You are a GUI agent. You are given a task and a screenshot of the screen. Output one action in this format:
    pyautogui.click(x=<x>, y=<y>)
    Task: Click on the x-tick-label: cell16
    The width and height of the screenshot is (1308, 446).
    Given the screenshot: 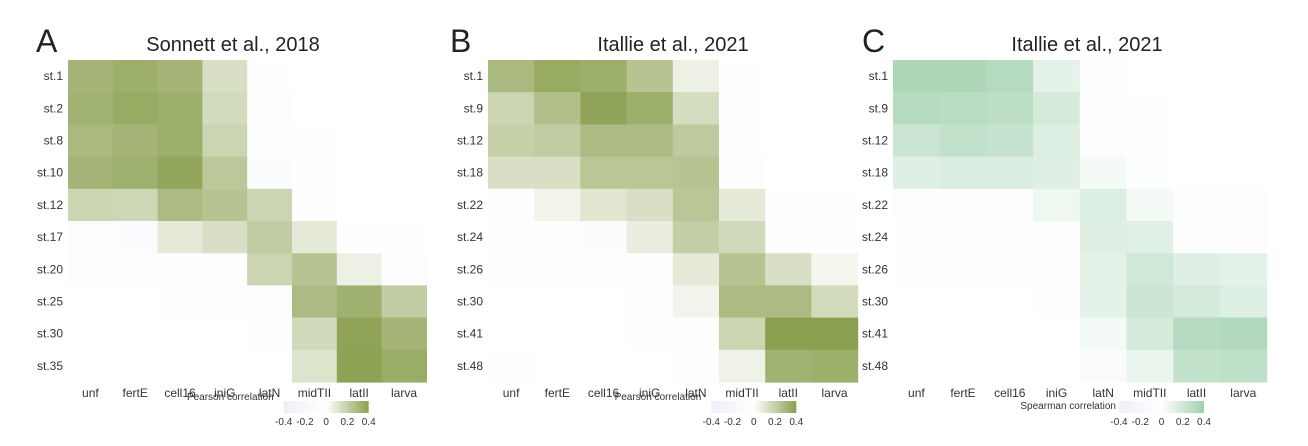 What is the action you would take?
    pyautogui.click(x=1010, y=393)
    